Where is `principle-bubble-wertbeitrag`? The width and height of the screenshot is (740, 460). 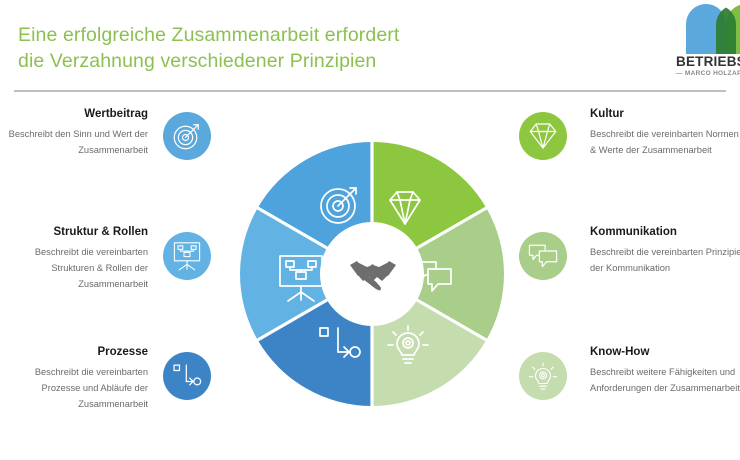
principle-bubble-wertbeitrag is located at coordinates (187, 136).